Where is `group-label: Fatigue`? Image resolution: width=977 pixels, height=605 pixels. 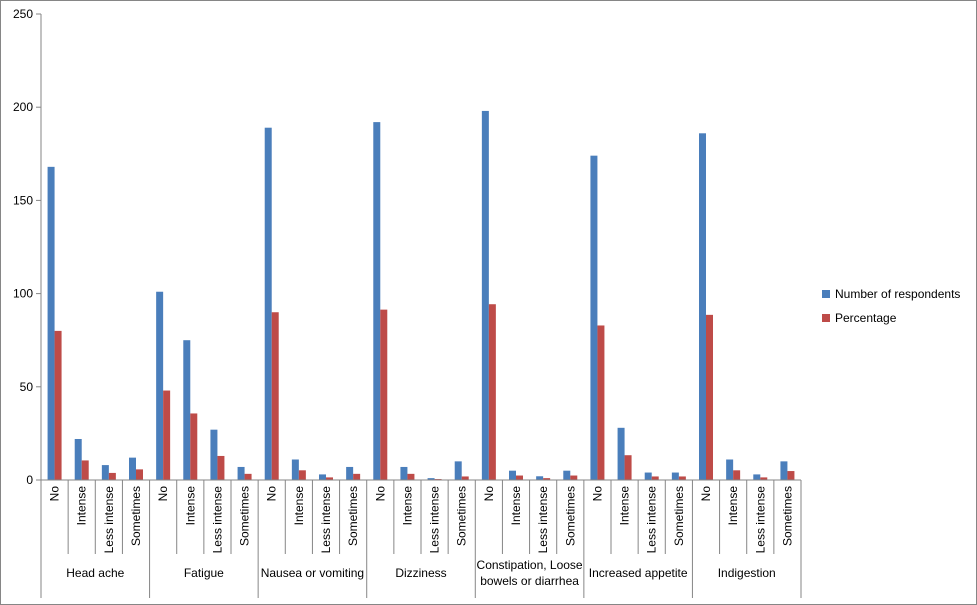
group-label: Fatigue is located at coordinates (204, 573).